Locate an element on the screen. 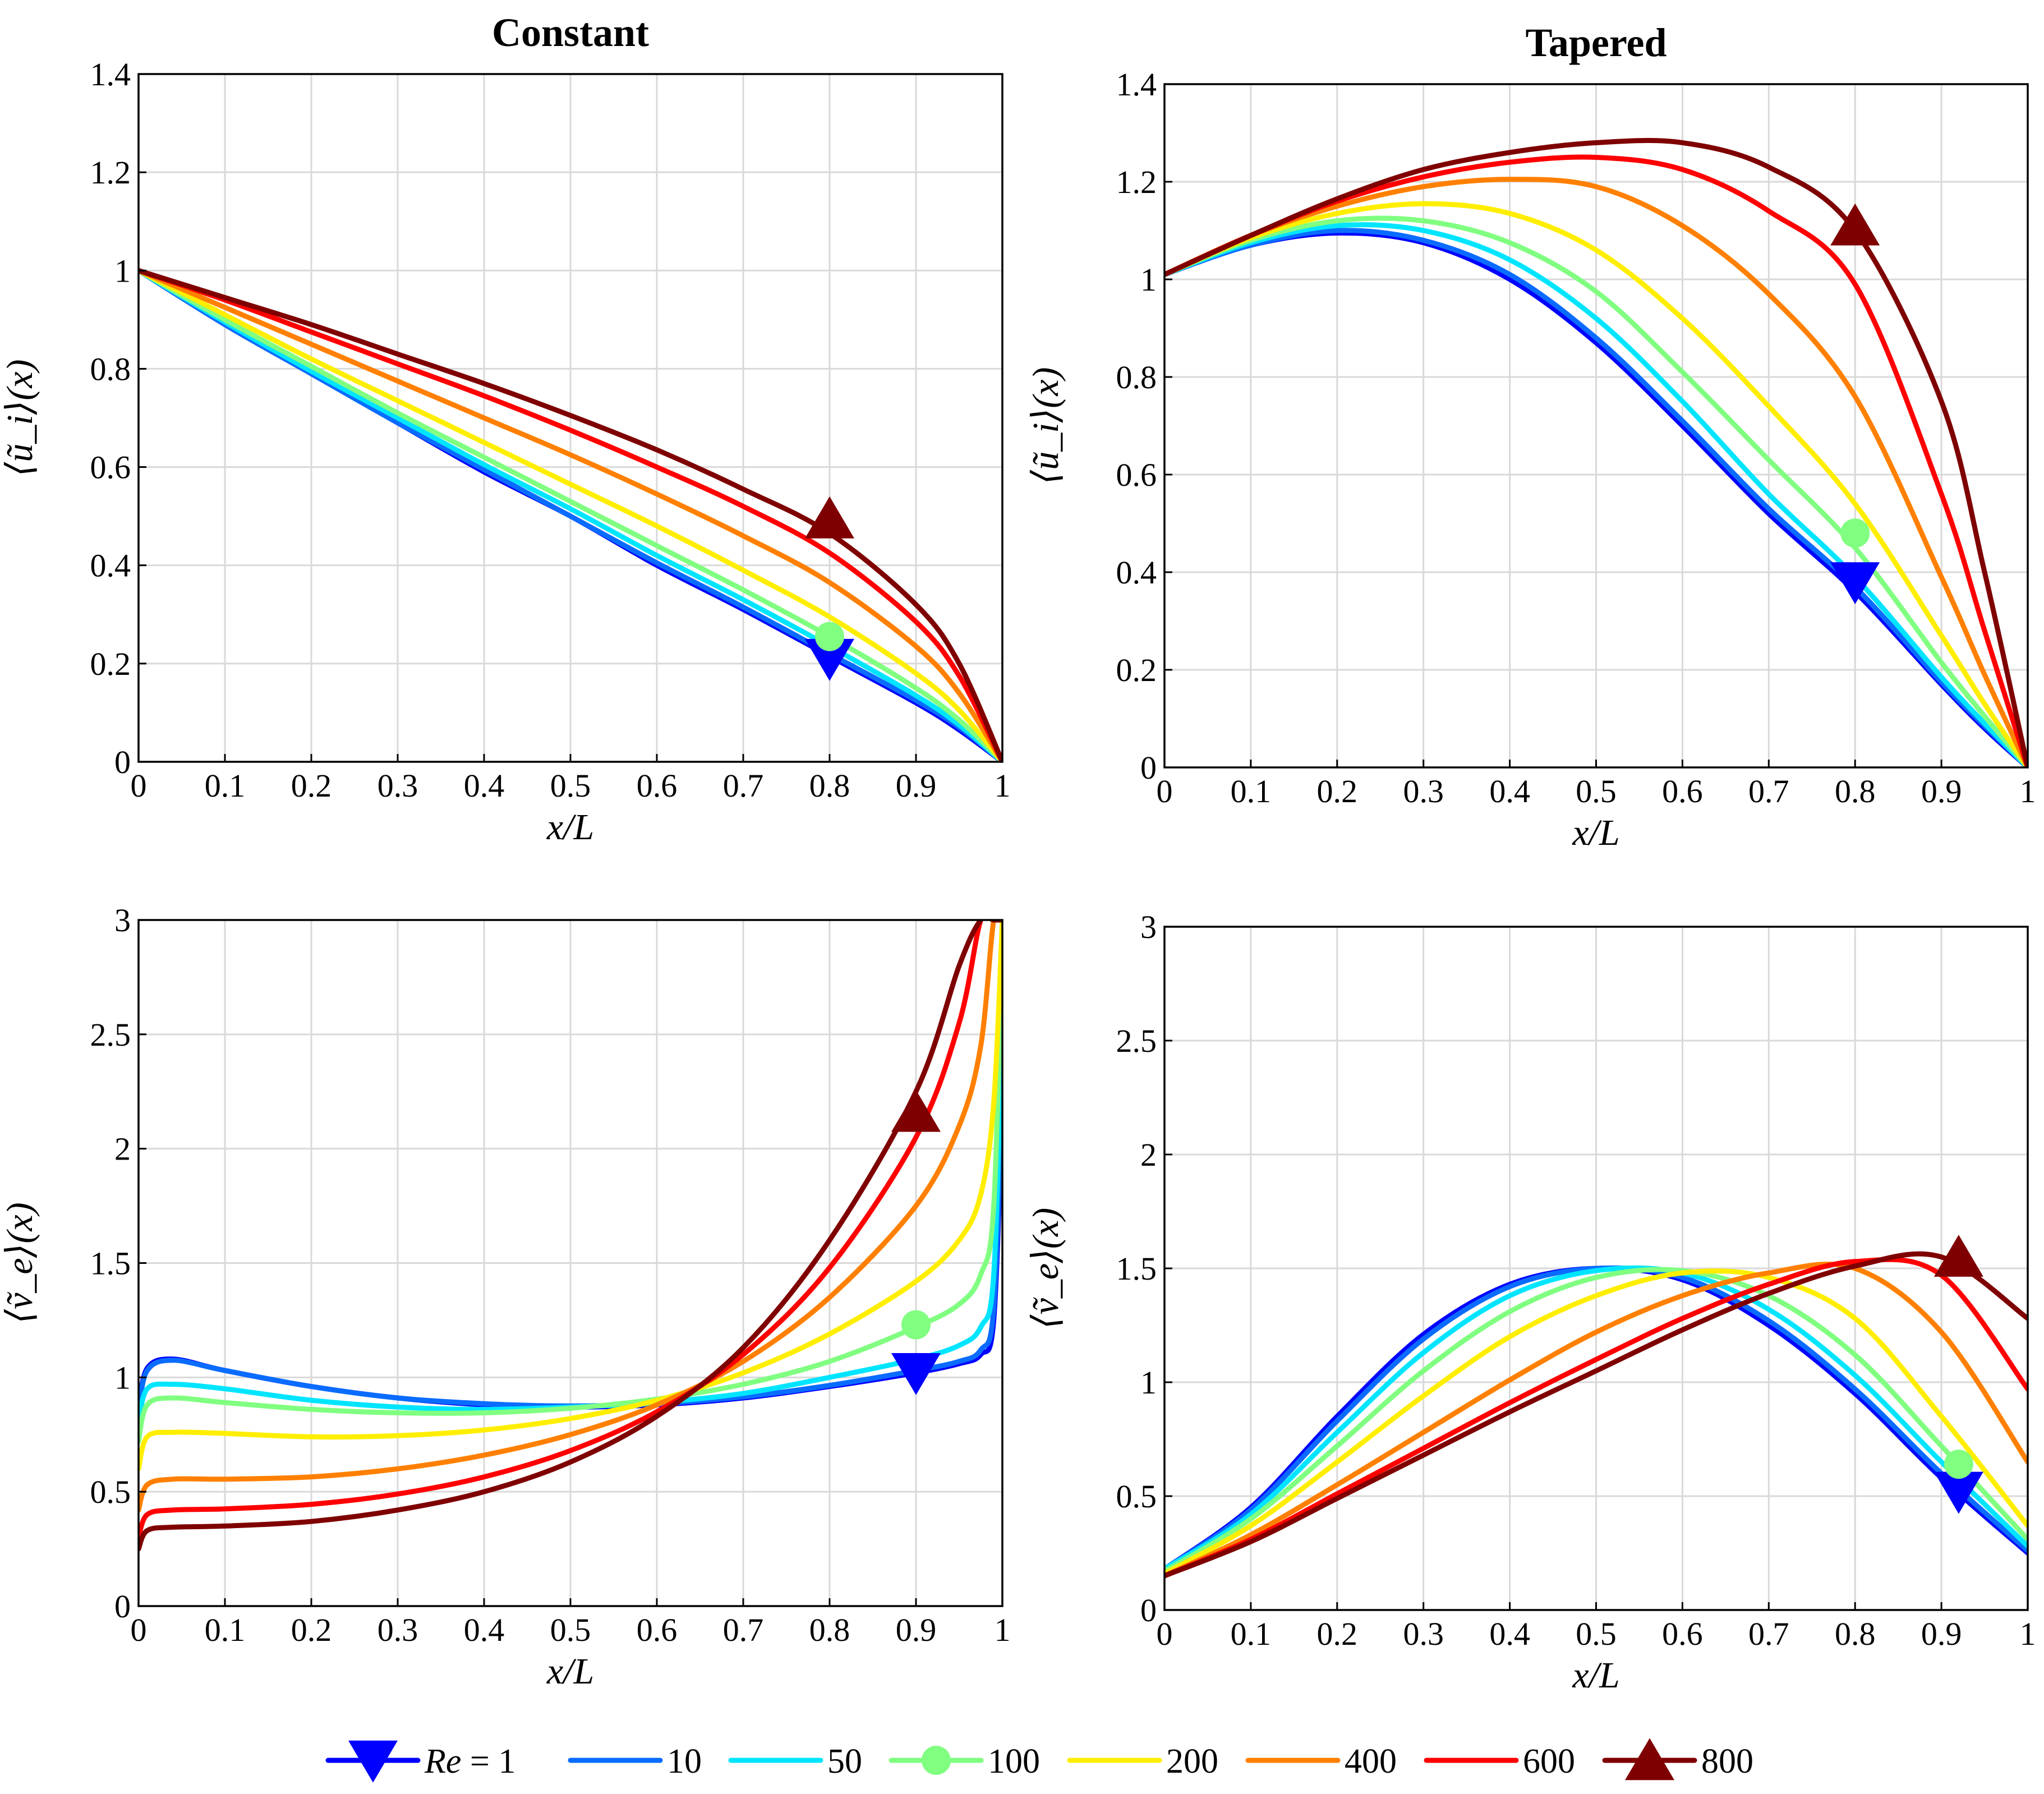  y-axis-label: ⟨ṽ_e⟩(x) is located at coordinates (20, 1262).